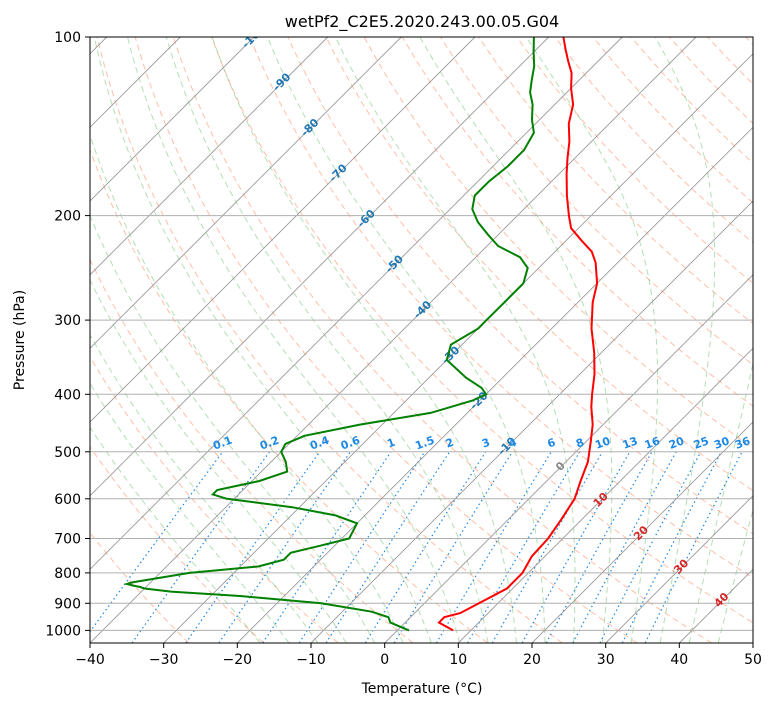 Image resolution: width=775 pixels, height=708 pixels. I want to click on x-tick-label: 30, so click(606, 660).